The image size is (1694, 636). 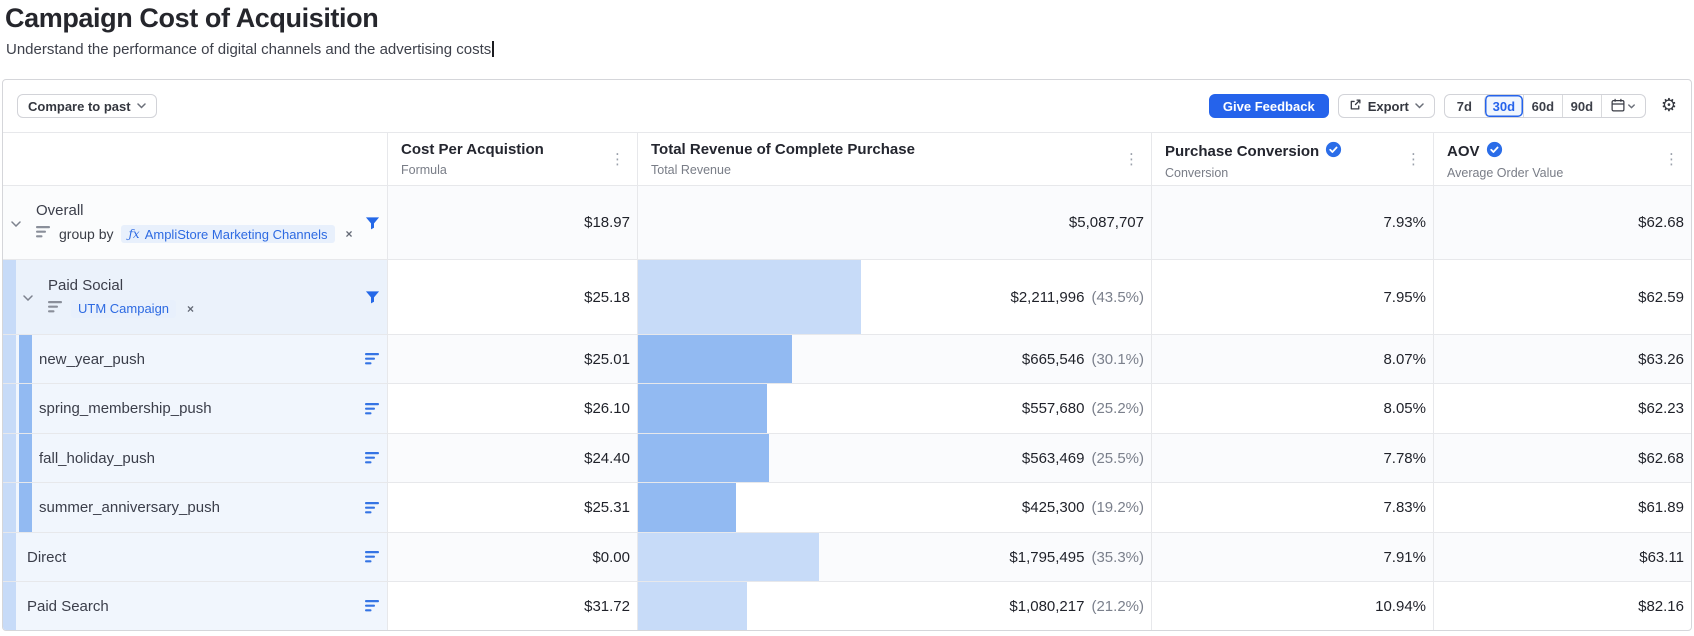 I want to click on row-label-summer-anniversary-push: summer_anniversary_push, so click(x=195, y=507).